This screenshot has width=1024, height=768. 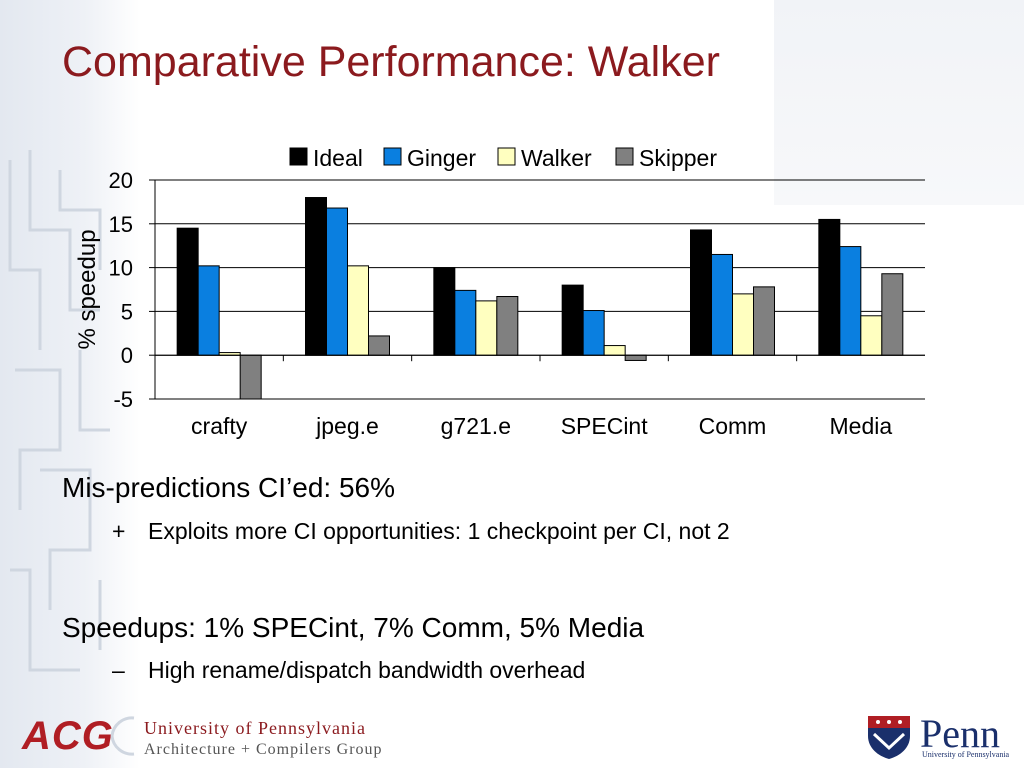 I want to click on circuit-decoration, so click(x=59, y=411).